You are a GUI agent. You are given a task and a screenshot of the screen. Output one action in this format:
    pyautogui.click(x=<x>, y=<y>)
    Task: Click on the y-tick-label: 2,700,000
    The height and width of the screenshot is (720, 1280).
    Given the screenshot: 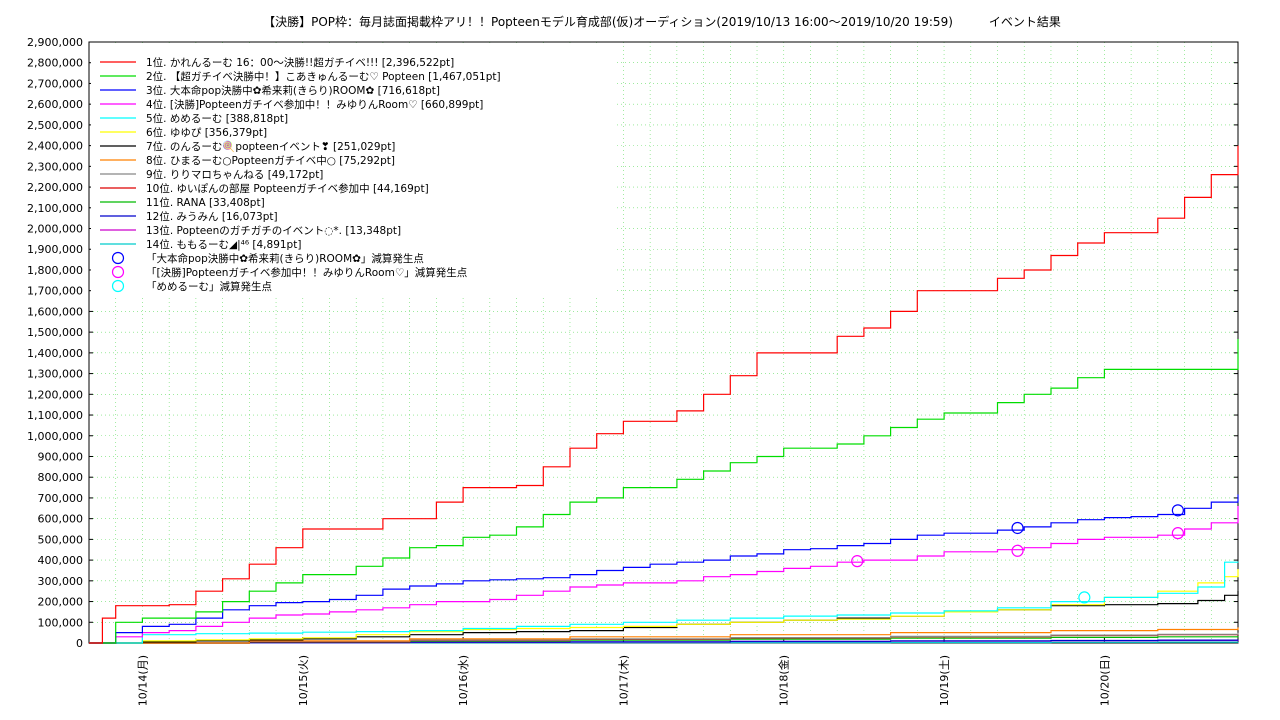 What is the action you would take?
    pyautogui.click(x=55, y=83)
    